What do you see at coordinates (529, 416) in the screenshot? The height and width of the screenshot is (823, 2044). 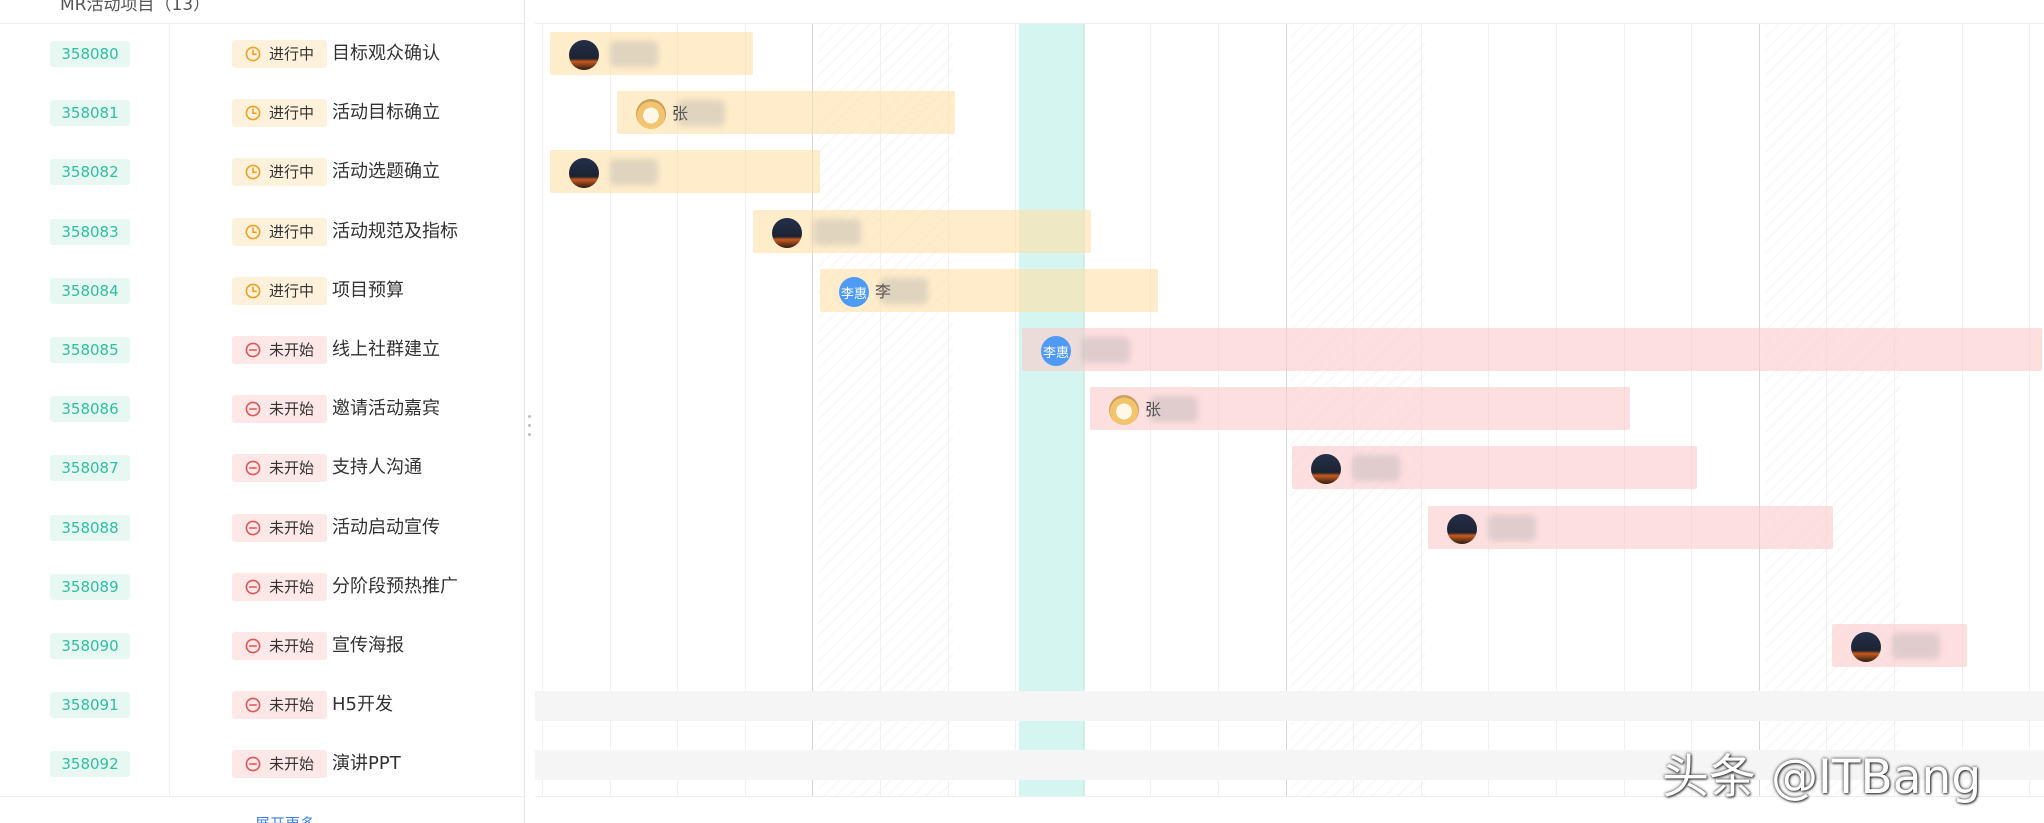 I see `splitter-dot` at bounding box center [529, 416].